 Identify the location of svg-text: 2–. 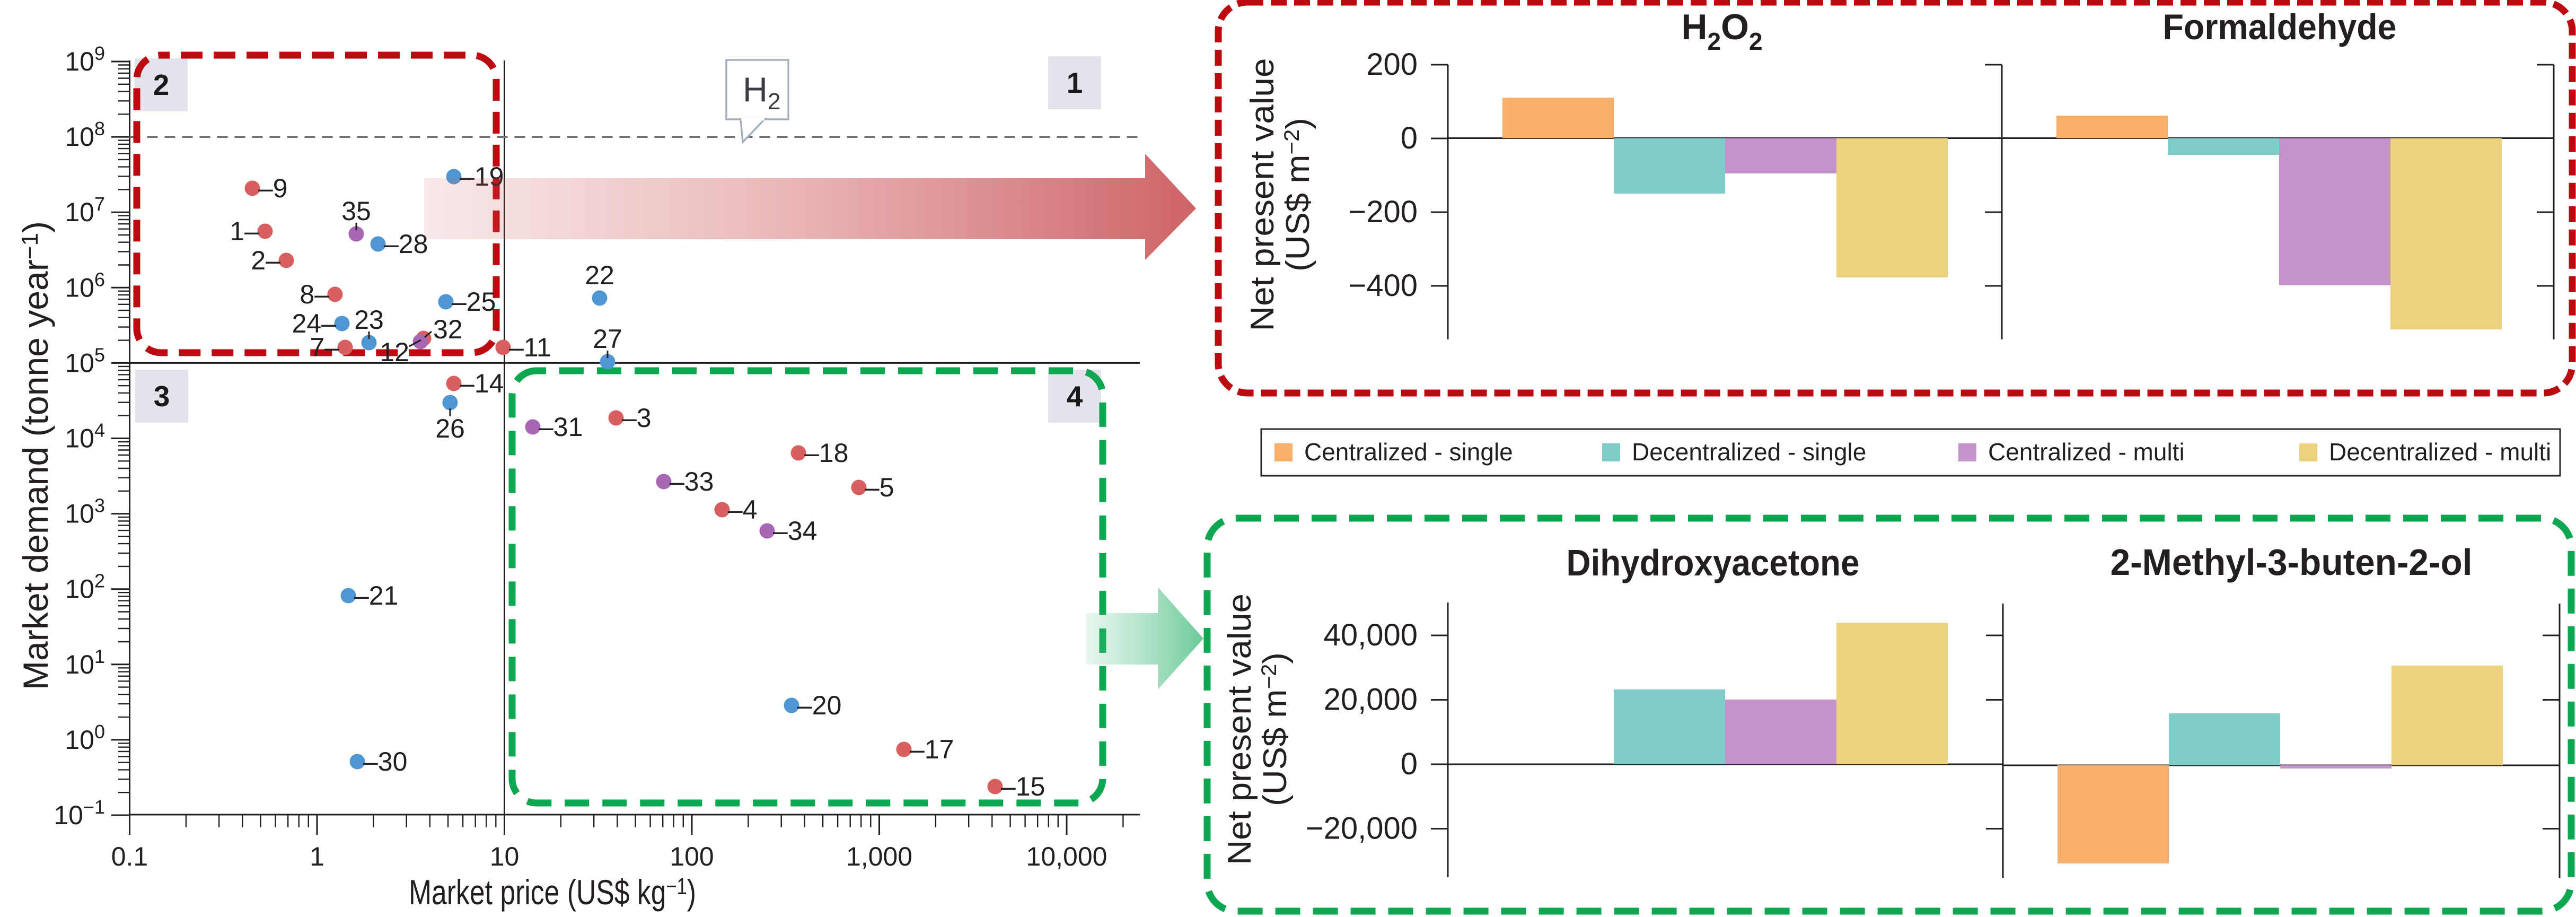
(265, 260).